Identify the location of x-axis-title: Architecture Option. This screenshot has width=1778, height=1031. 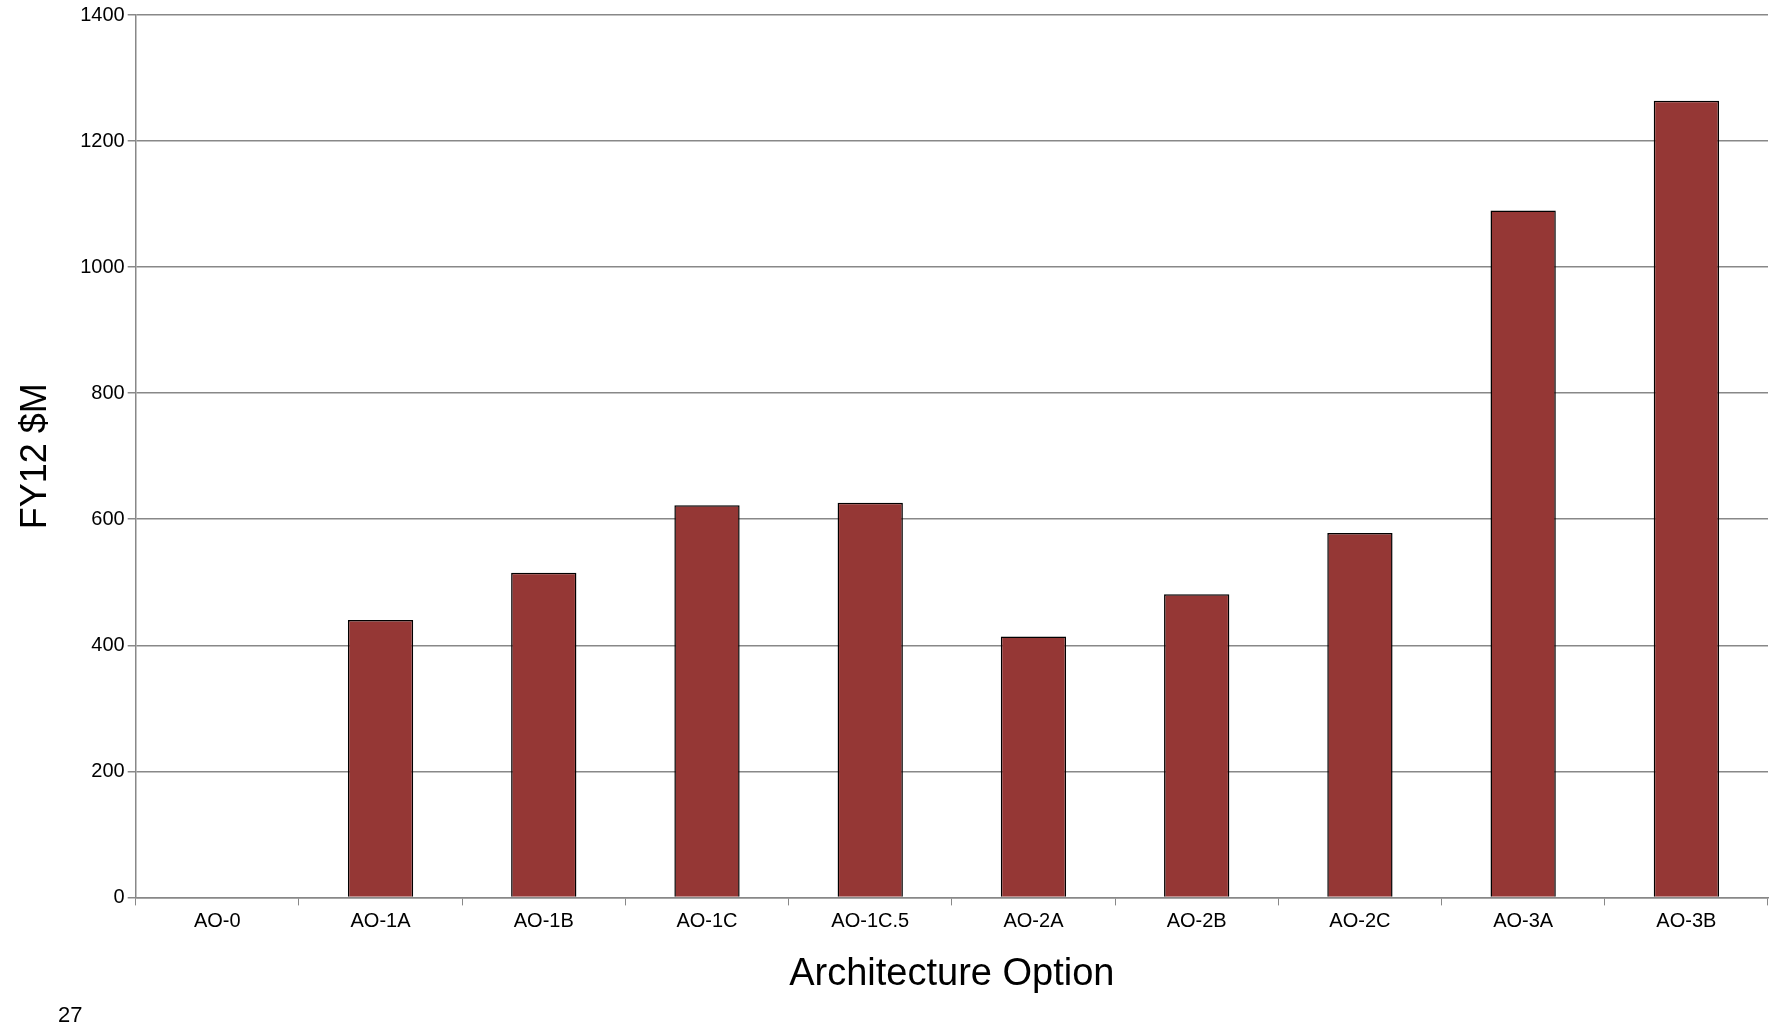
(952, 971).